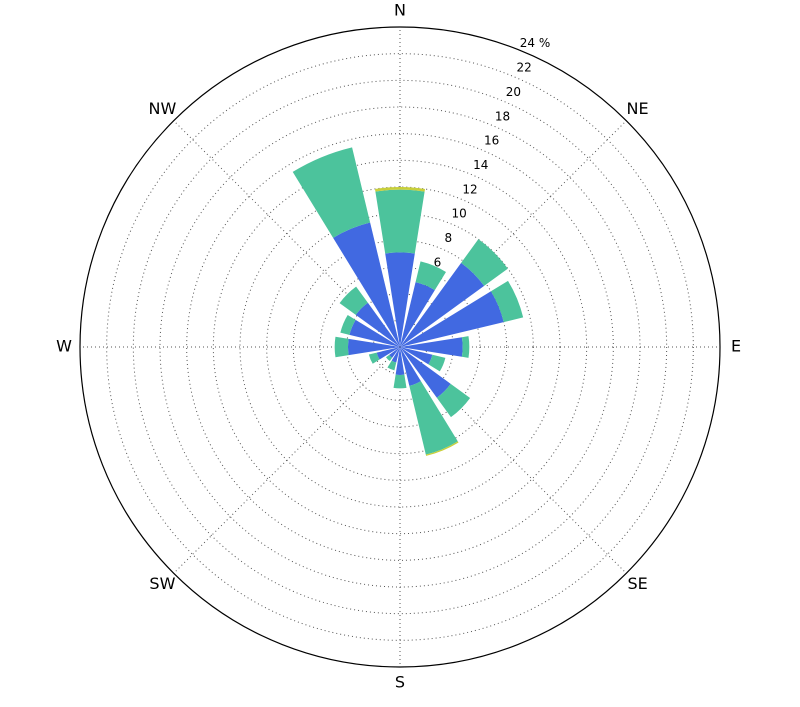 Image resolution: width=800 pixels, height=707 pixels. What do you see at coordinates (448, 238) in the screenshot?
I see `radial-tick-label: 8` at bounding box center [448, 238].